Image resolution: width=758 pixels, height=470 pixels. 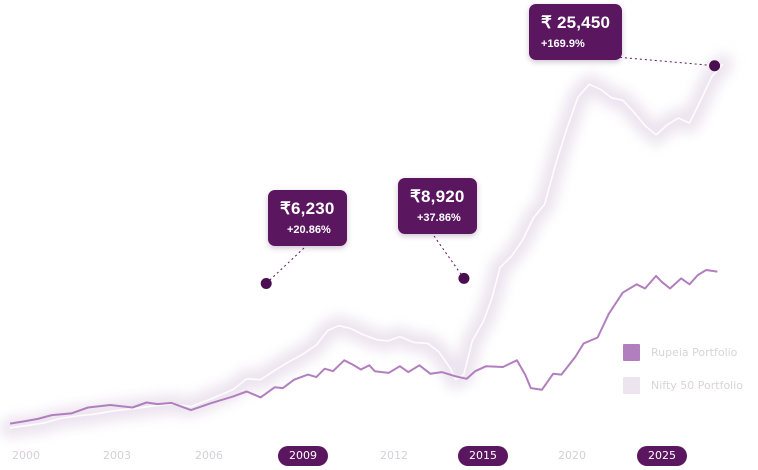 What do you see at coordinates (26, 455) in the screenshot?
I see `x-tick-label: 2000` at bounding box center [26, 455].